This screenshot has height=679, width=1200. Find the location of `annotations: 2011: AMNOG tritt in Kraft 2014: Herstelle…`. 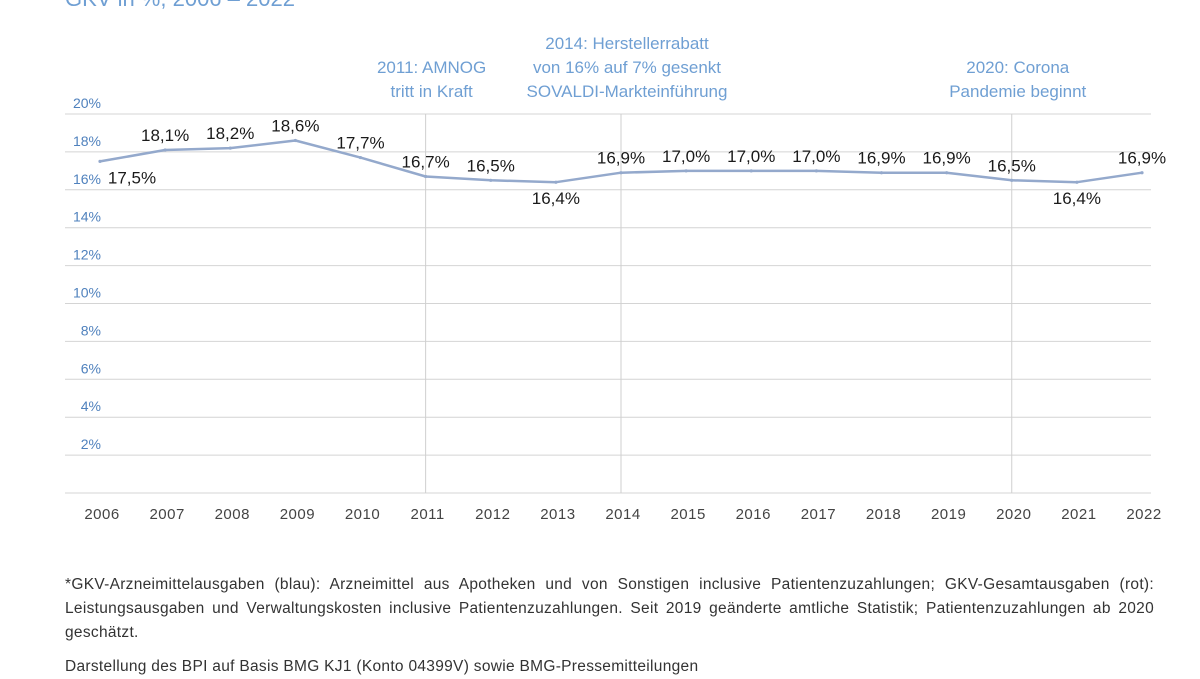

annotations: 2011: AMNOG tritt in Kraft 2014: Herstelle… is located at coordinates (732, 67).